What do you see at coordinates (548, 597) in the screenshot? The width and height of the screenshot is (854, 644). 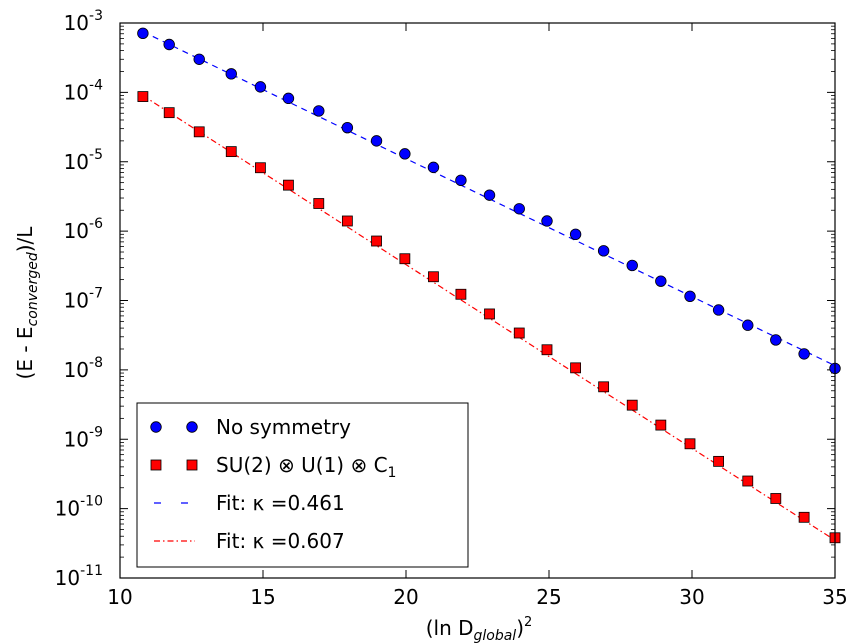 I see `x-tick-label: 25` at bounding box center [548, 597].